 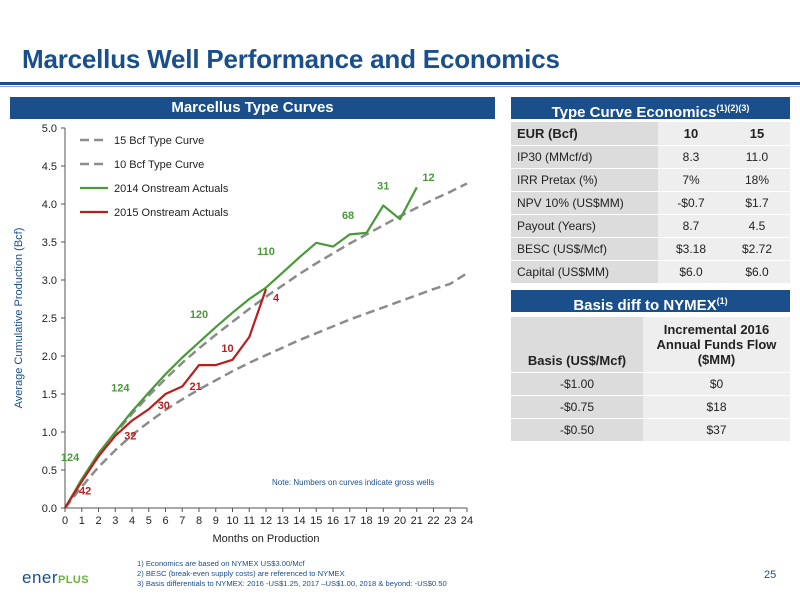 I want to click on y-axis-label: Average Cumulative Production (Bcf), so click(x=19, y=318).